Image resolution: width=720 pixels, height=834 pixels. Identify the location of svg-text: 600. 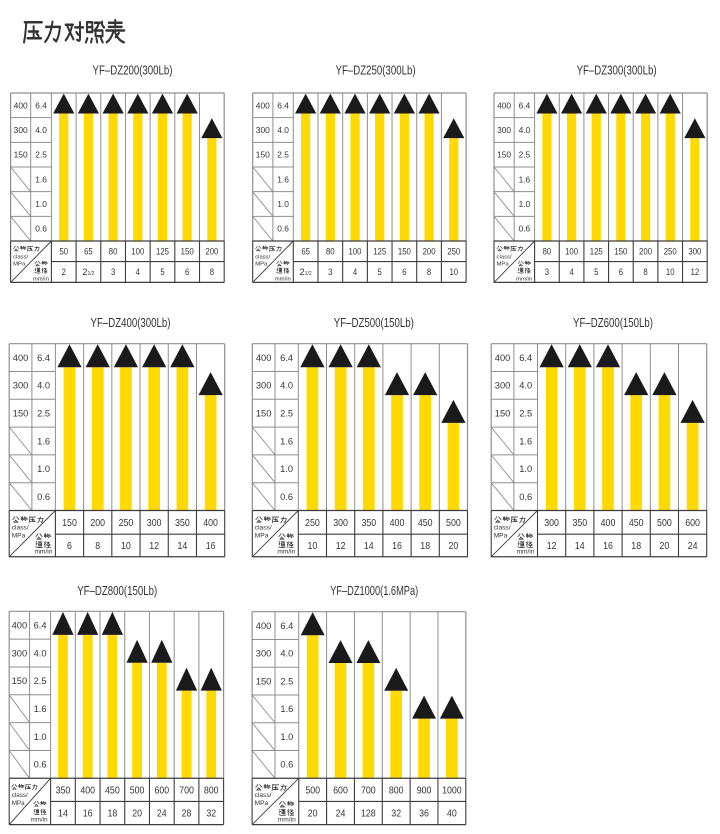
(692, 523).